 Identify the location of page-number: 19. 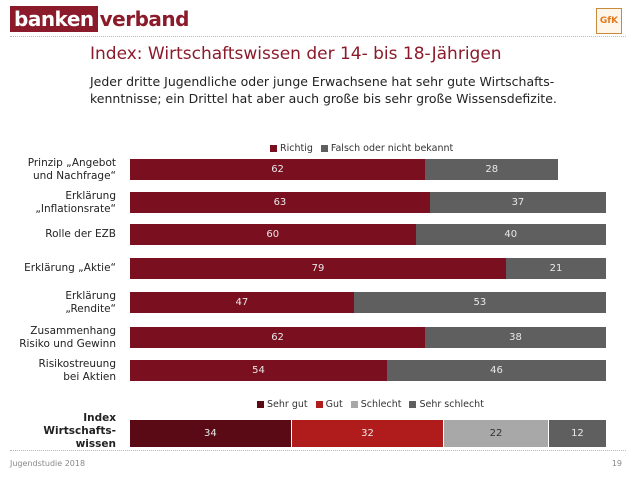
(616, 463).